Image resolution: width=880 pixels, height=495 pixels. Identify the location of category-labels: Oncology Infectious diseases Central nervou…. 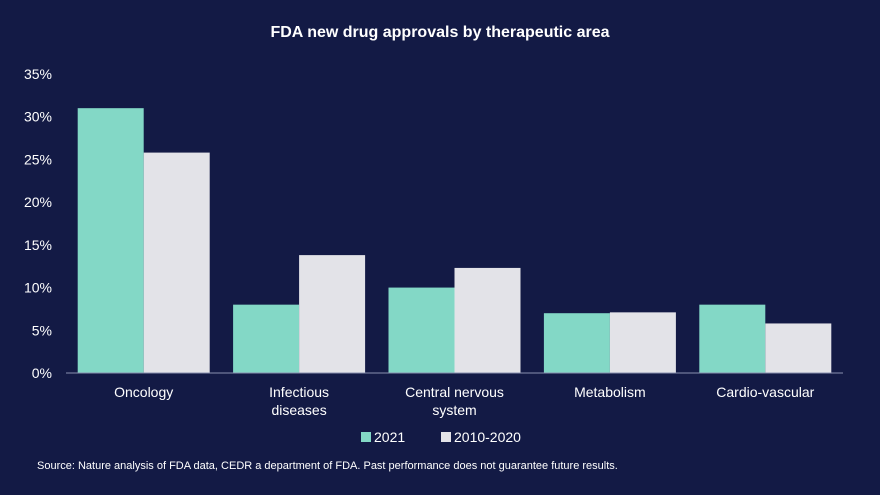
(464, 401).